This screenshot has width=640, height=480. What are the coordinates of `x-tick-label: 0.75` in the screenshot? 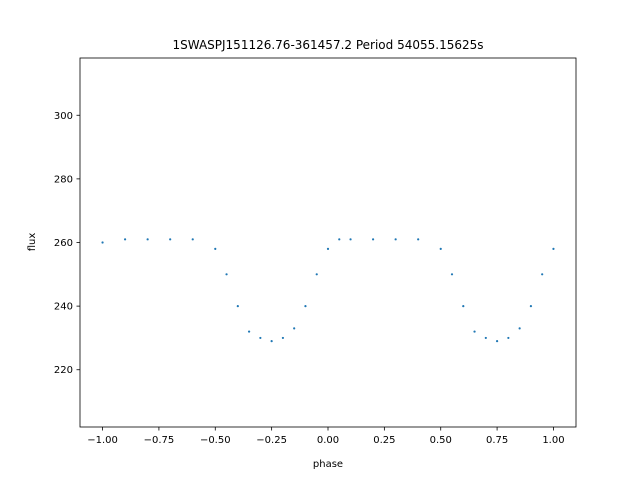 It's located at (497, 440).